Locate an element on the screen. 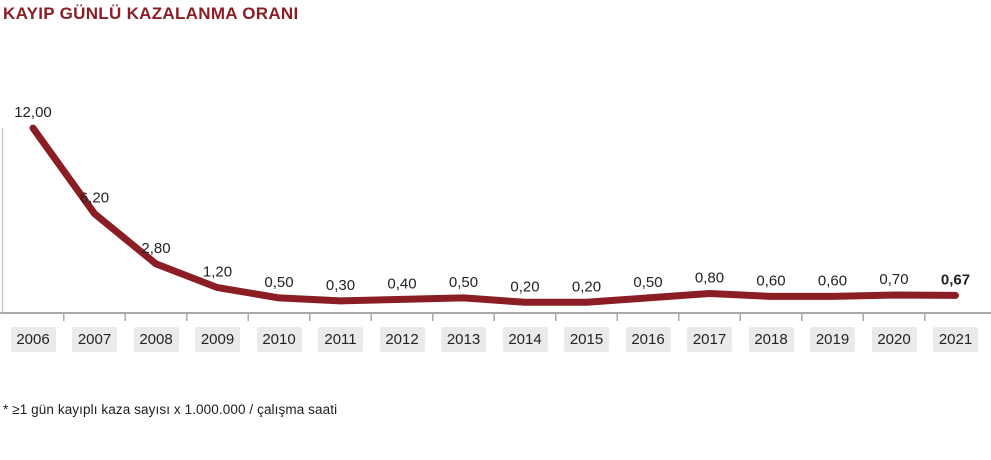 The image size is (991, 460). value-label: 0,70 is located at coordinates (893, 279).